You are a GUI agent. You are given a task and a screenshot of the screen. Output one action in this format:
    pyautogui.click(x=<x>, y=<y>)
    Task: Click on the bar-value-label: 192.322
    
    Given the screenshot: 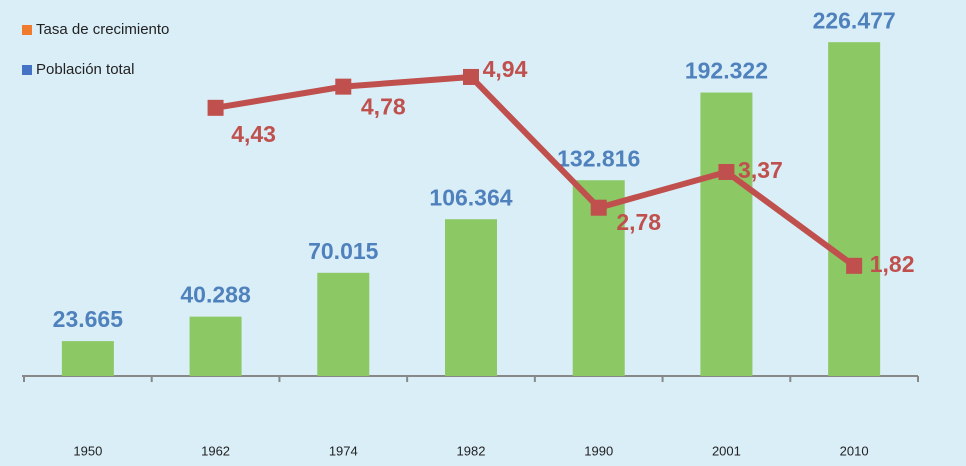 What is the action you would take?
    pyautogui.click(x=726, y=71)
    